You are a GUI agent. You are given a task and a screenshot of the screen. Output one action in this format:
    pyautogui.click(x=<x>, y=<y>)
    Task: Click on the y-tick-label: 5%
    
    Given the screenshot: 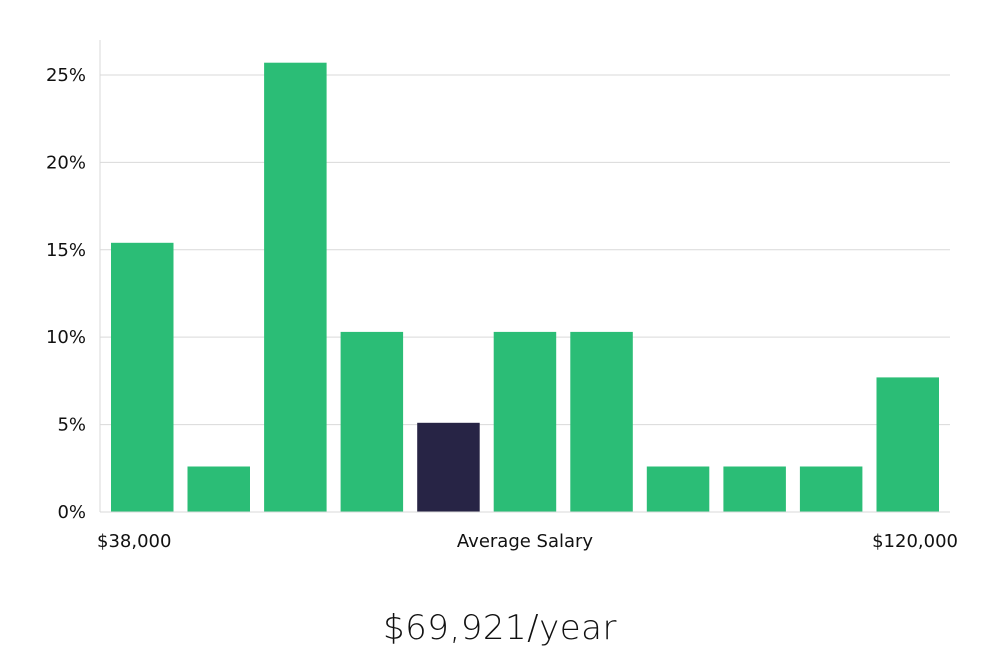 What is the action you would take?
    pyautogui.click(x=71, y=425)
    